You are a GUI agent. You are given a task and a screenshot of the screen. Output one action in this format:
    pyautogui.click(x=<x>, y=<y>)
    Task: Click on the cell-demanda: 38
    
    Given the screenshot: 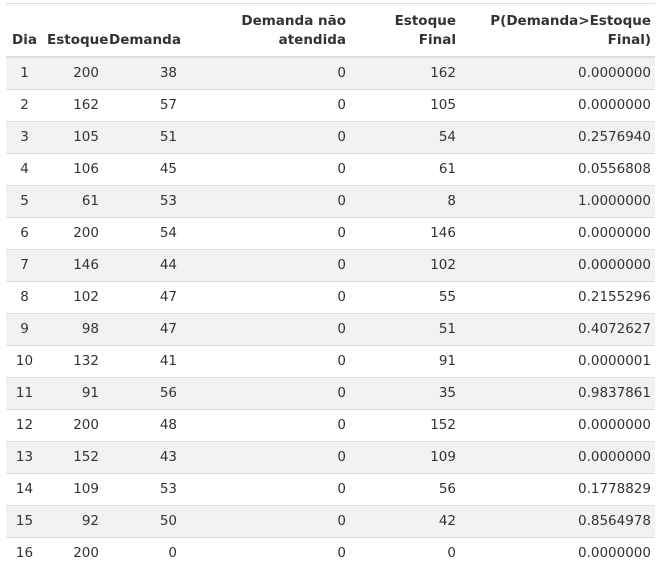 What is the action you would take?
    pyautogui.click(x=142, y=73)
    